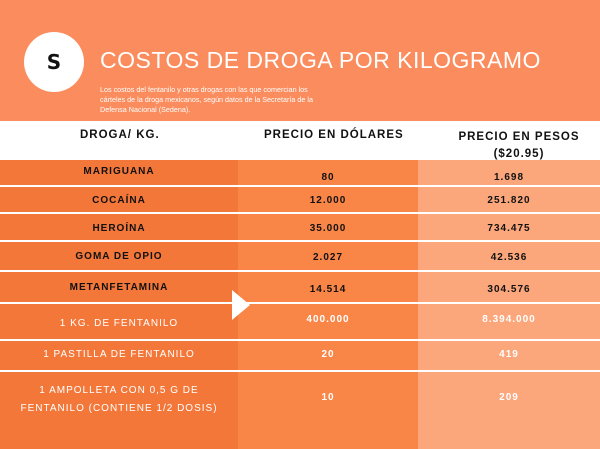 The height and width of the screenshot is (449, 600). What do you see at coordinates (509, 289) in the screenshot?
I see `row-mxn: 304.576` at bounding box center [509, 289].